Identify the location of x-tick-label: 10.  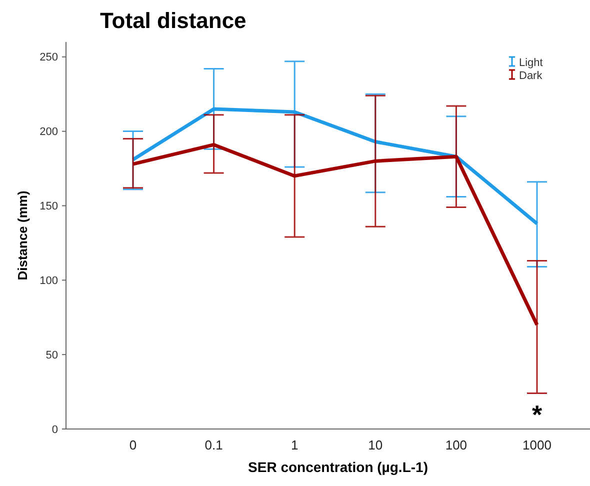
(375, 445).